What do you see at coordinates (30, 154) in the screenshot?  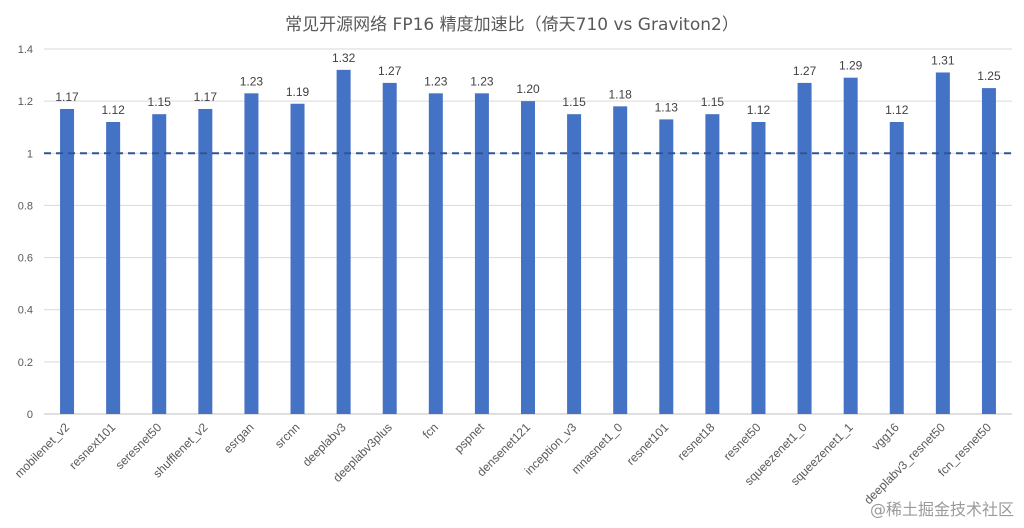 I see `y-tick-label: 1` at bounding box center [30, 154].